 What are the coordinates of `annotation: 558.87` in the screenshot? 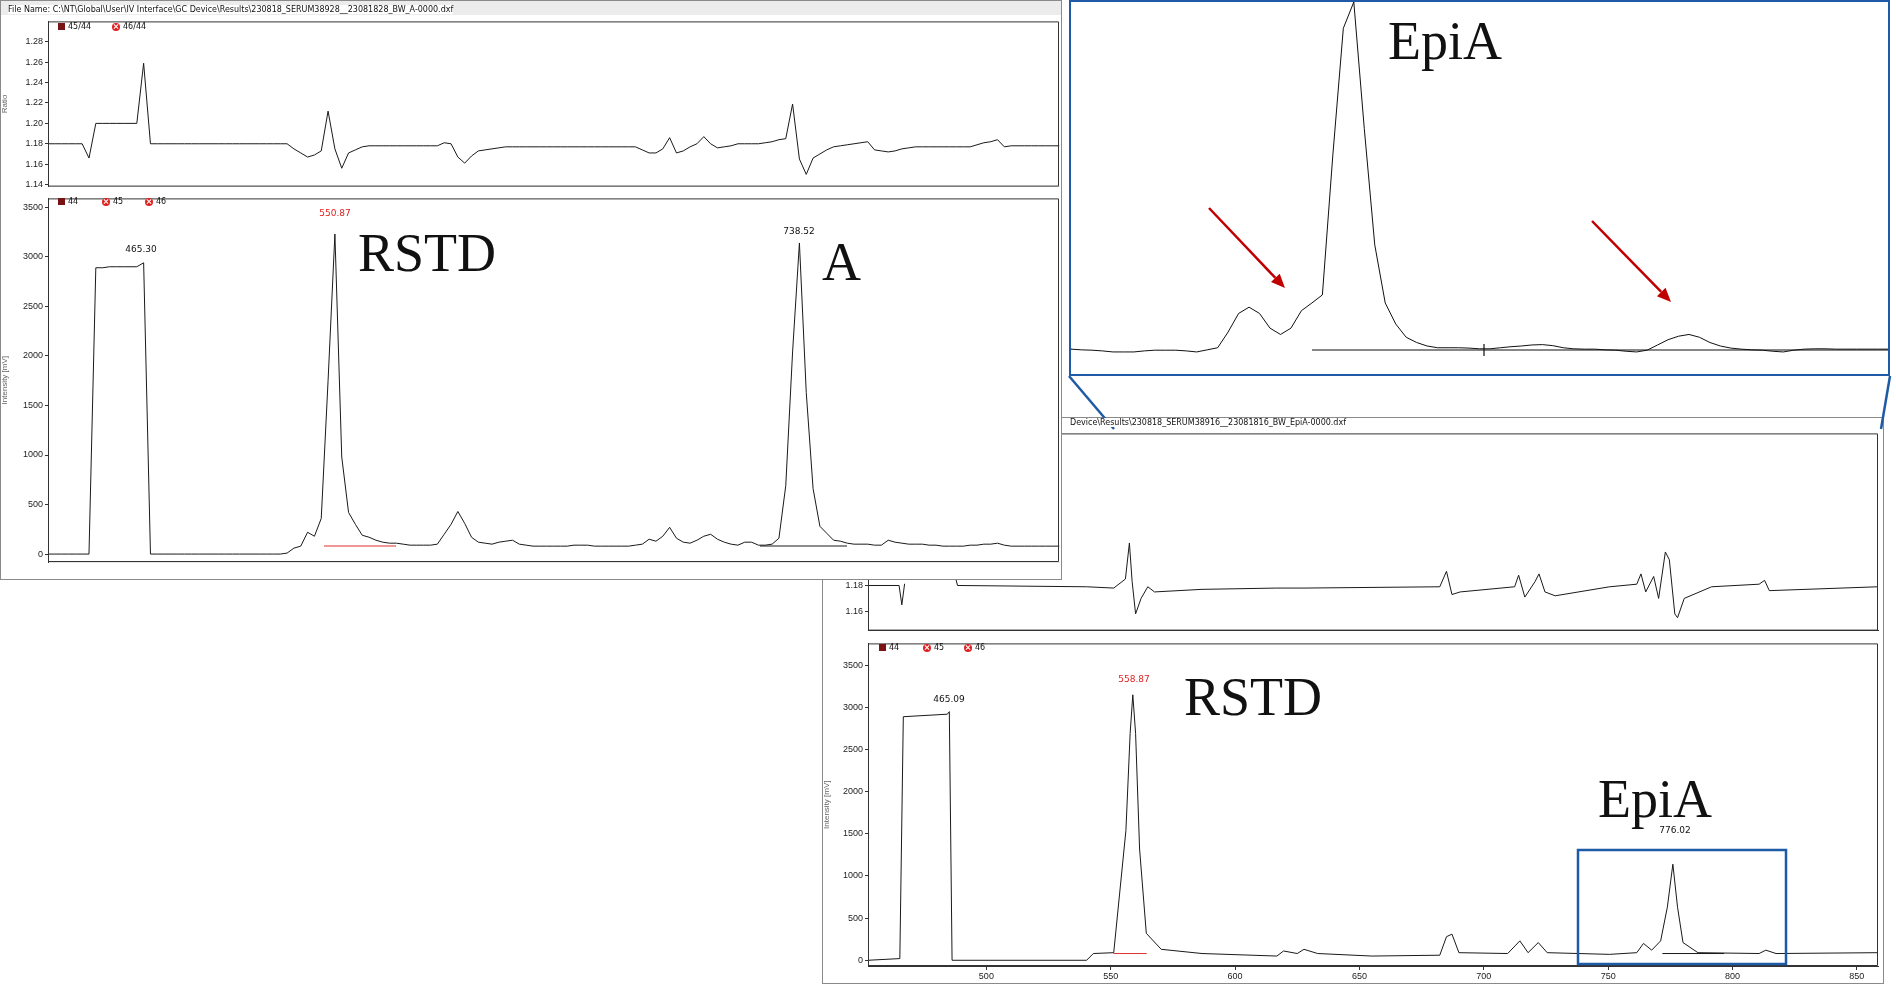 It's located at (1134, 679).